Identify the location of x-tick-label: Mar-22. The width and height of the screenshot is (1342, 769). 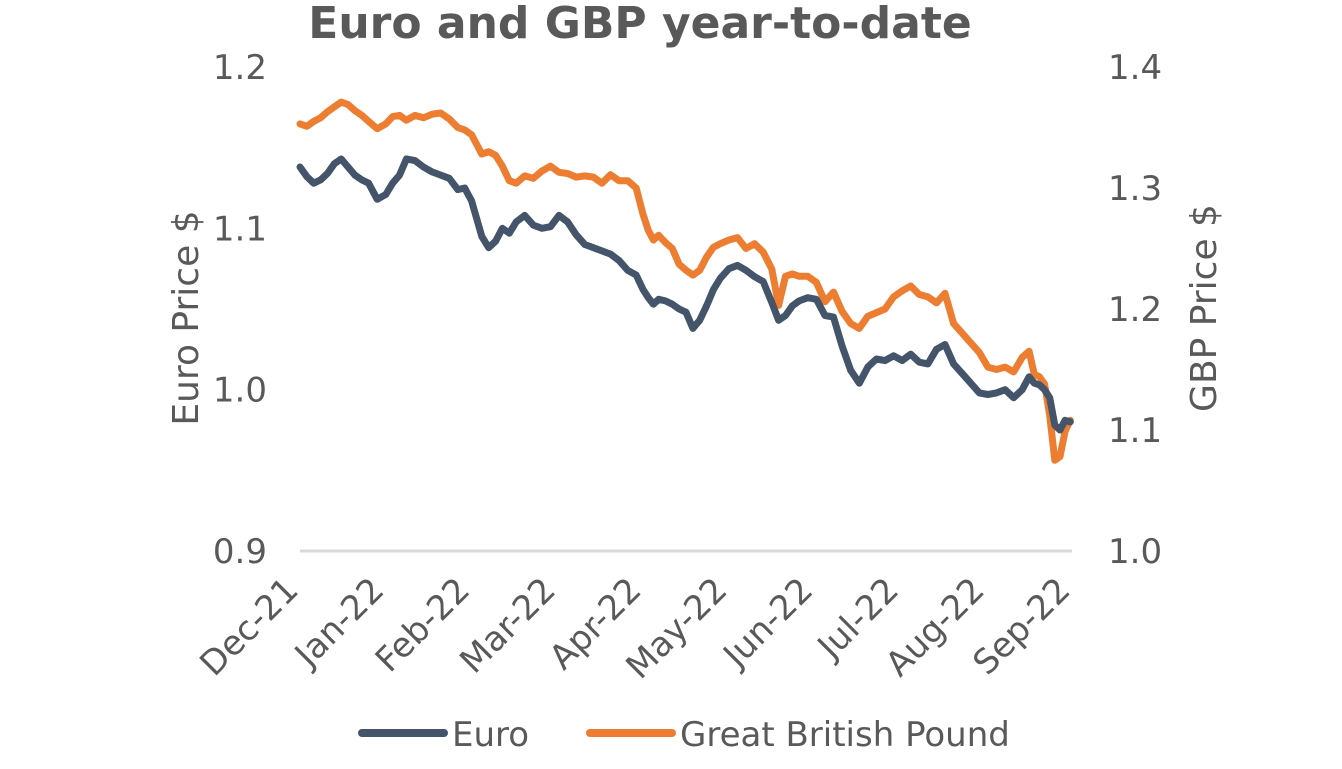
(507, 625).